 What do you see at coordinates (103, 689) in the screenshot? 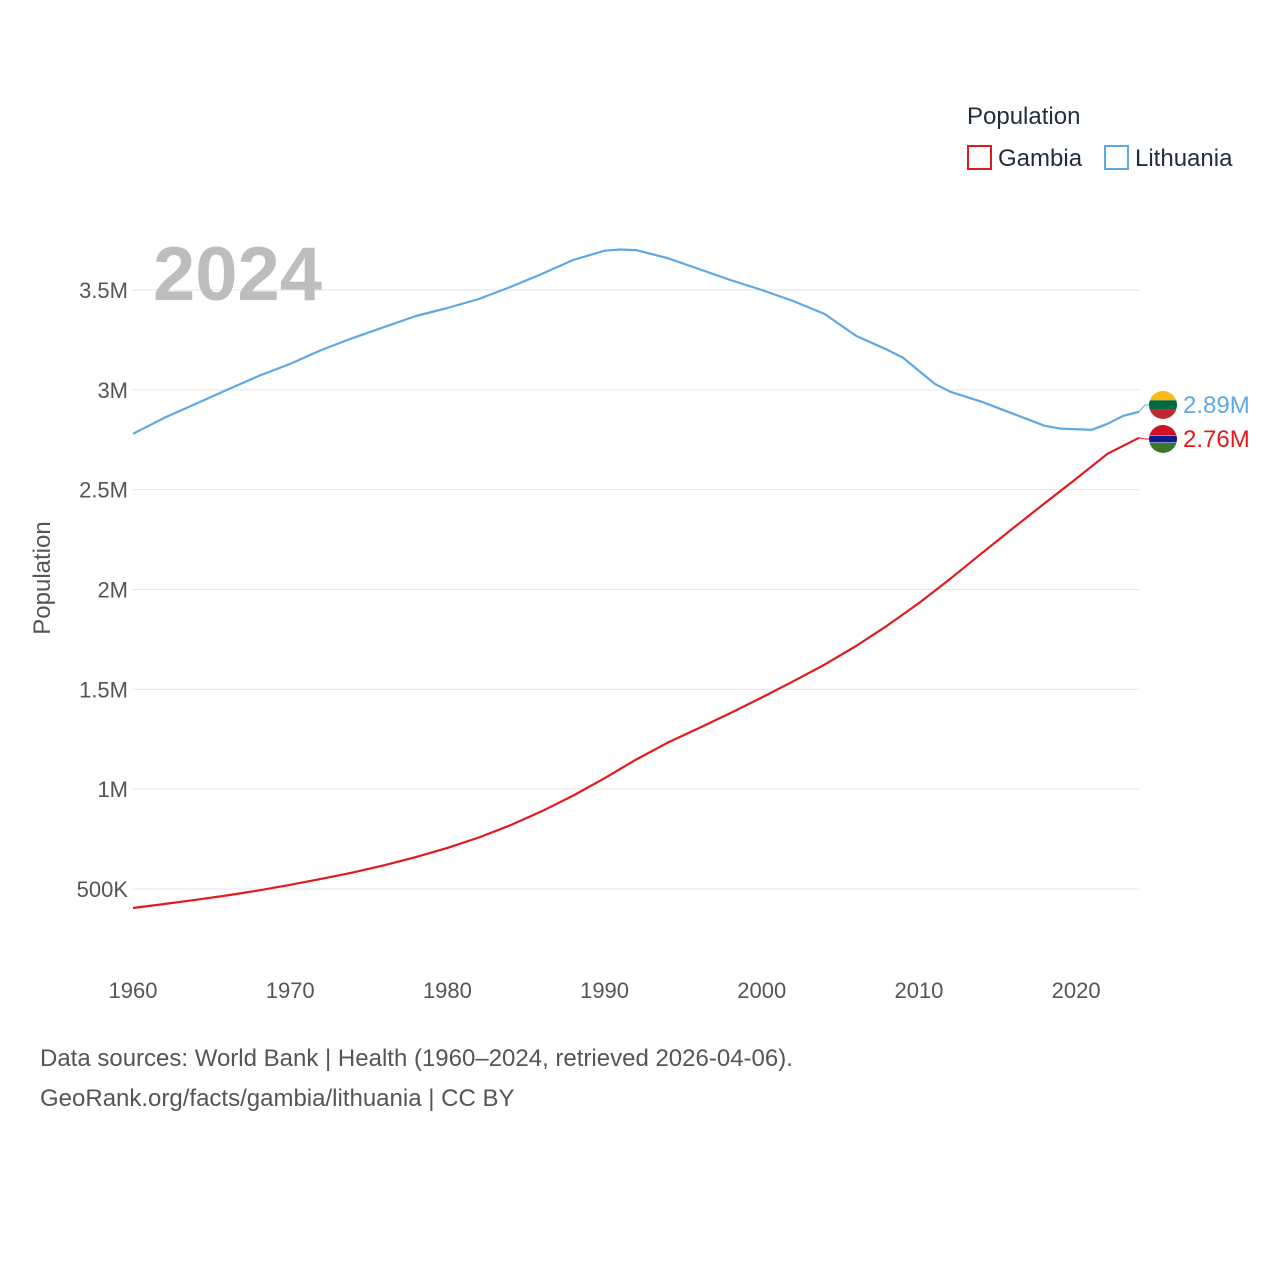
I see `y-tick-label: 1.5M` at bounding box center [103, 689].